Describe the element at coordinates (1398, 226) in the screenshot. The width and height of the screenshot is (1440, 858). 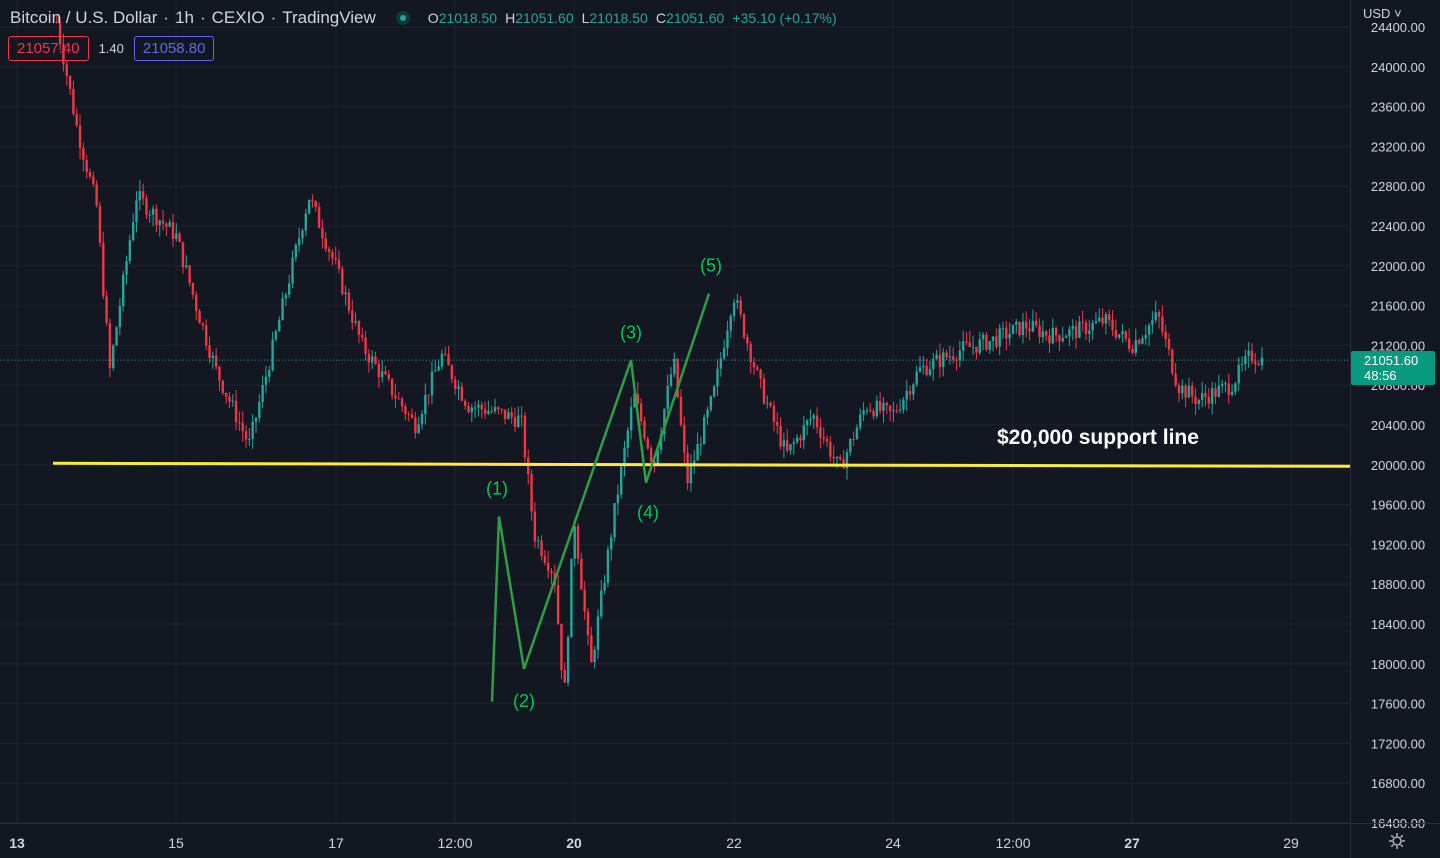
I see `price-tick-label: 22400.00` at that location.